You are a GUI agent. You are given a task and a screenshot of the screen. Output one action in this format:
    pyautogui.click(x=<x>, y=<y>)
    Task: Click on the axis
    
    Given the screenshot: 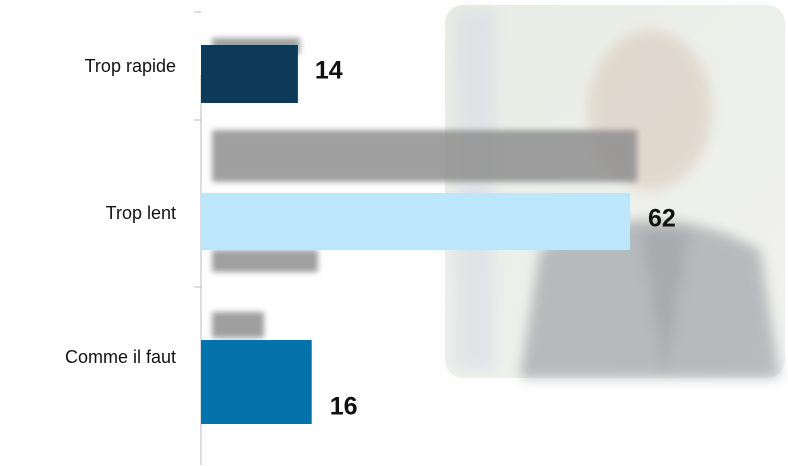 What is the action you would take?
    pyautogui.click(x=198, y=238)
    